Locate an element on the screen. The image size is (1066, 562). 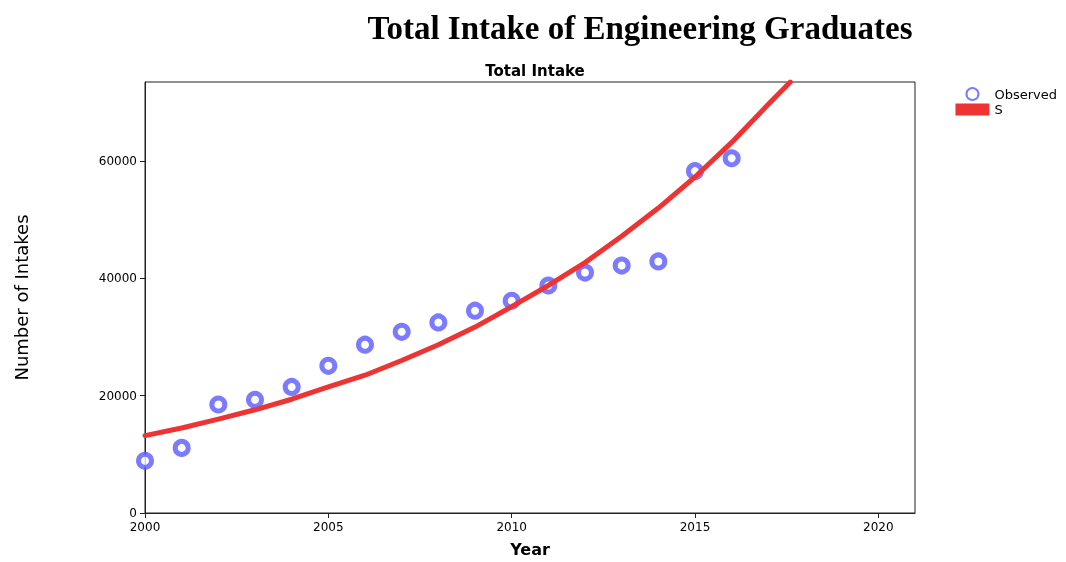
x-tick-label: 2010 is located at coordinates (511, 527).